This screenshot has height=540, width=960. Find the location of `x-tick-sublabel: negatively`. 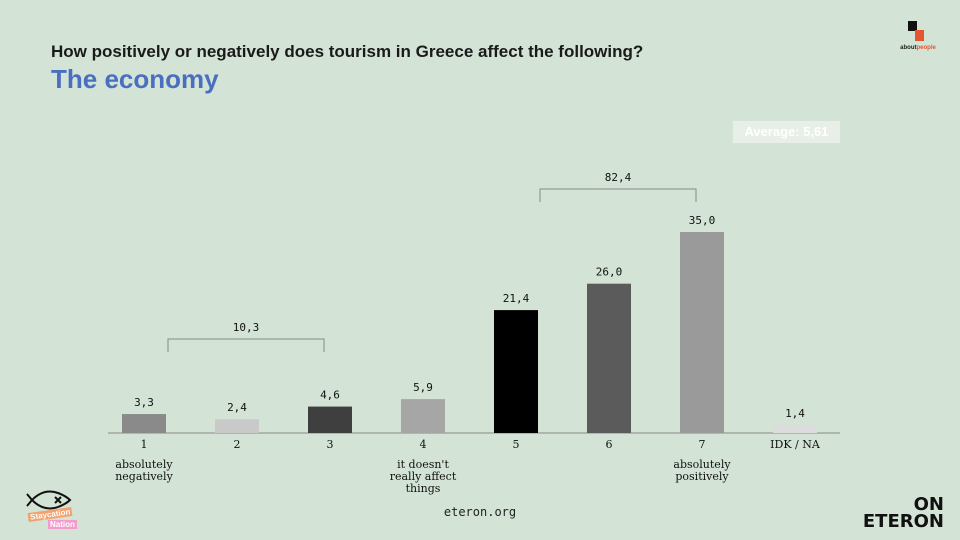

x-tick-sublabel: negatively is located at coordinates (144, 476).